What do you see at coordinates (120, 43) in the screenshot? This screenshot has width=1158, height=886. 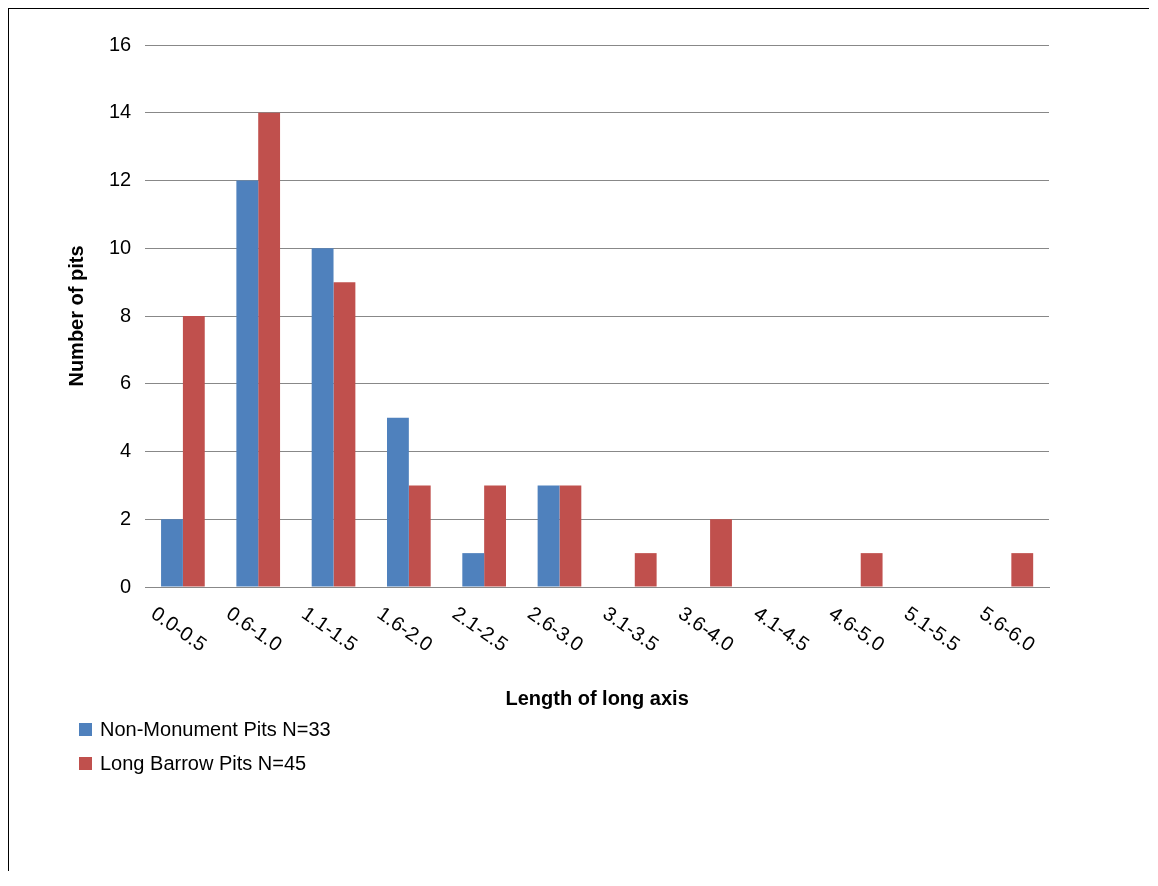 I see `y-tick-label: 16` at bounding box center [120, 43].